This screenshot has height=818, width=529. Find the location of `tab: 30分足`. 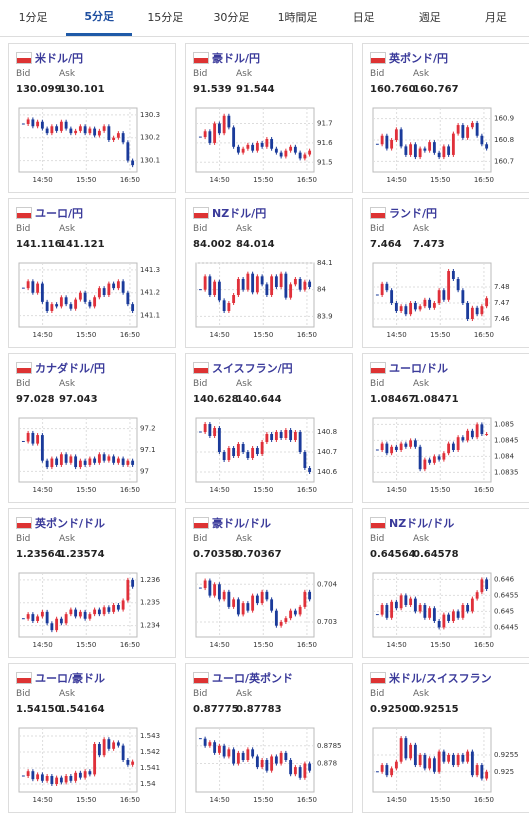

tab: 30分足 is located at coordinates (231, 17).